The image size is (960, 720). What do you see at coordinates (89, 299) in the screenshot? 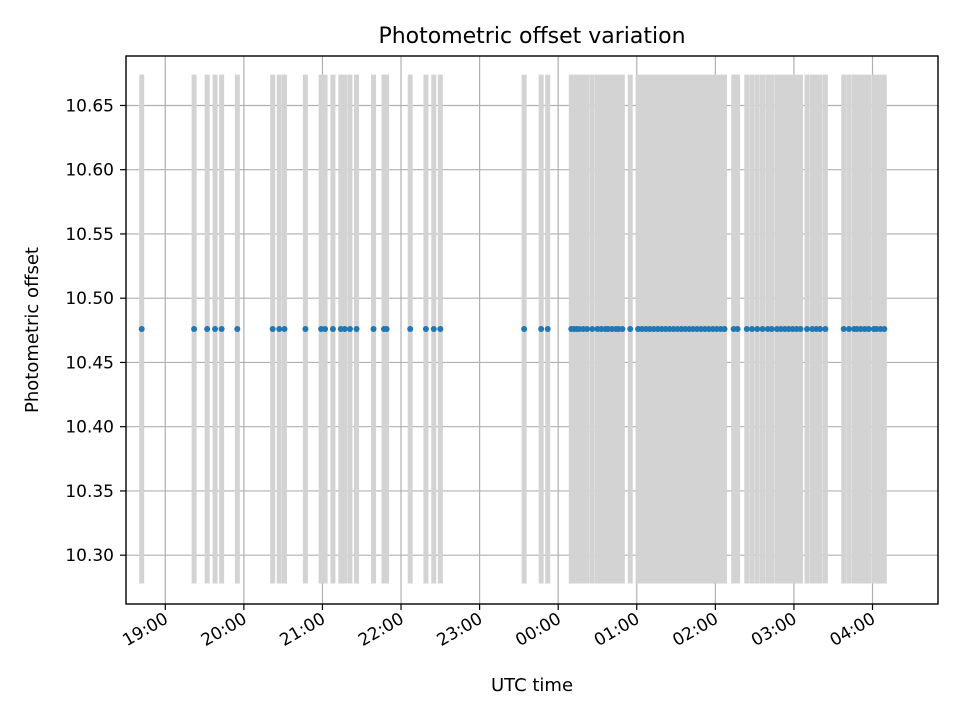
I see `y-tick-label: 10.50` at bounding box center [89, 299].